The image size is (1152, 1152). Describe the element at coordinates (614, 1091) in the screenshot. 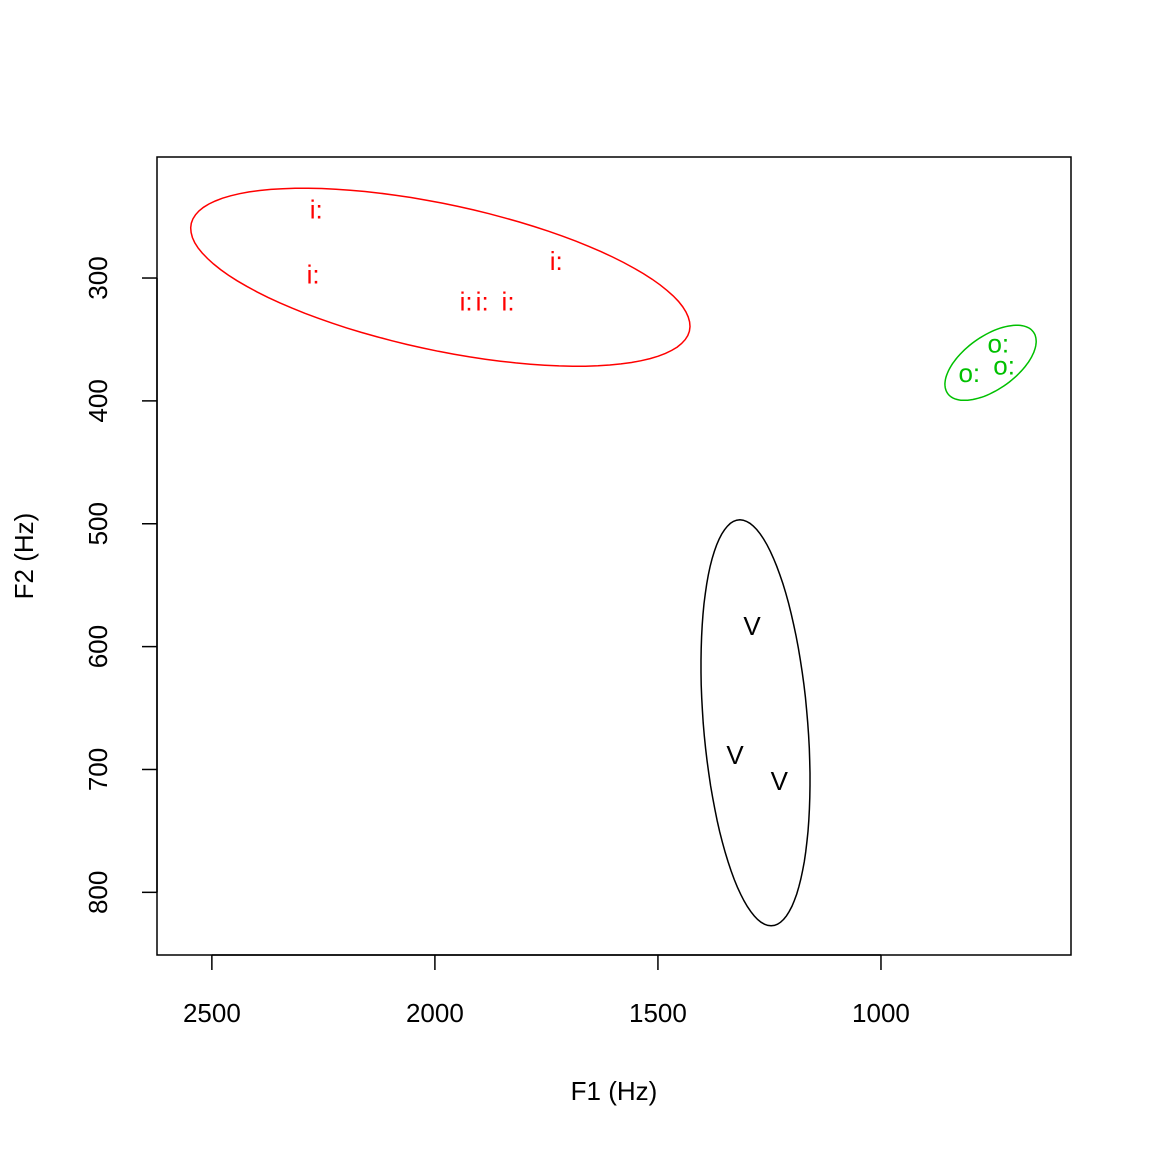

I see `x-axis-title: F1 (Hz)` at that location.